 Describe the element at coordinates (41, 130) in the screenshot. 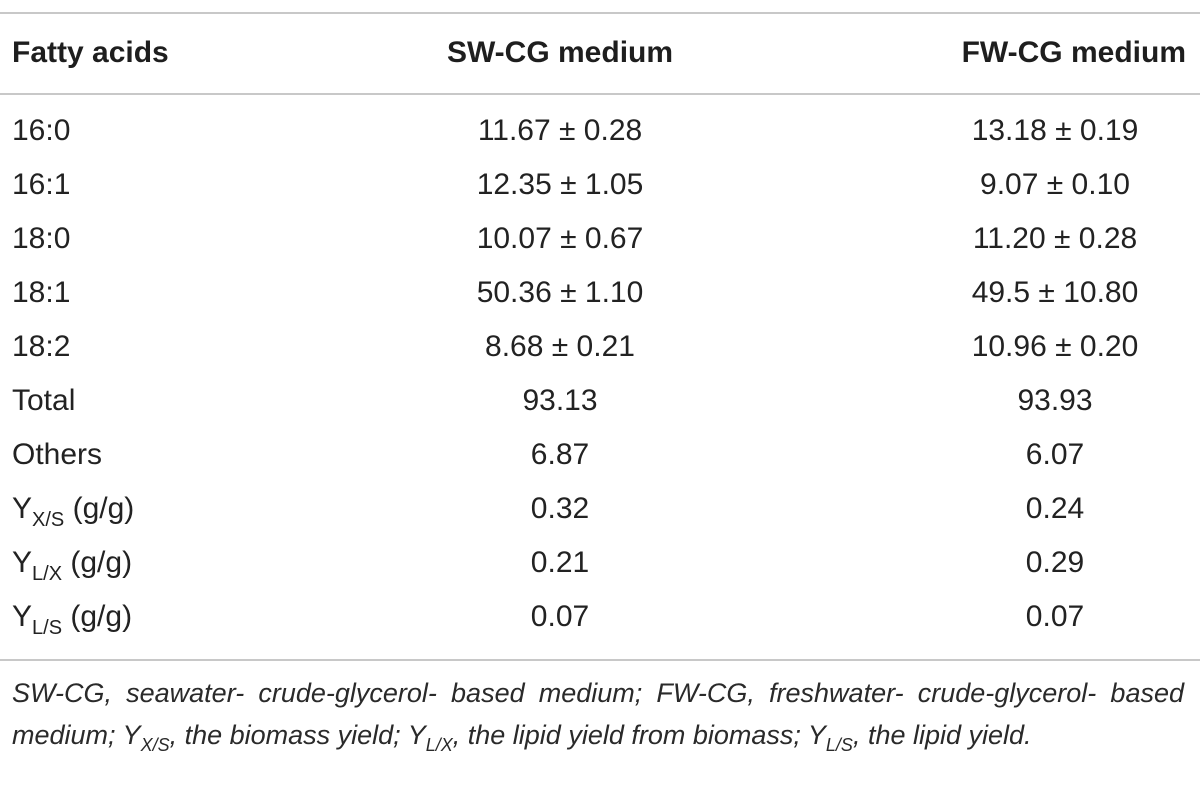

I see `cell-label: 16:0` at that location.